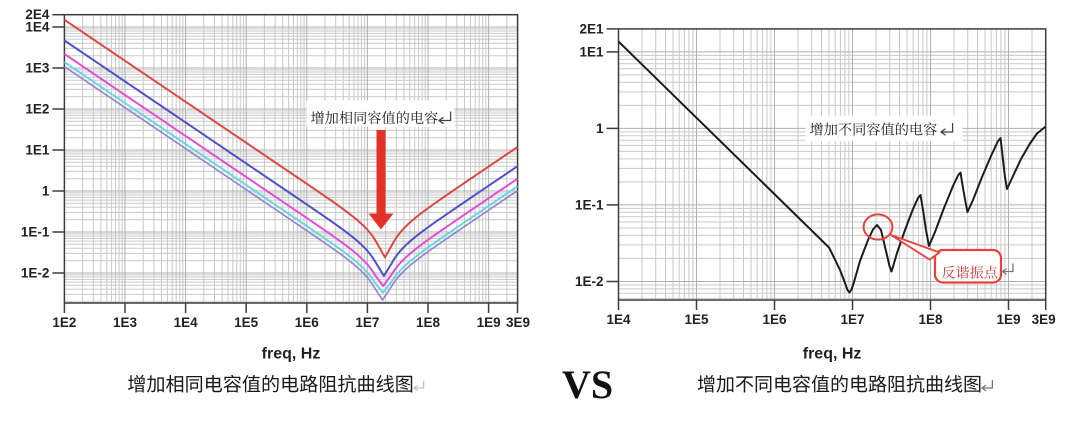 The width and height of the screenshot is (1080, 440). I want to click on svg-text: 2E1, so click(591, 28).